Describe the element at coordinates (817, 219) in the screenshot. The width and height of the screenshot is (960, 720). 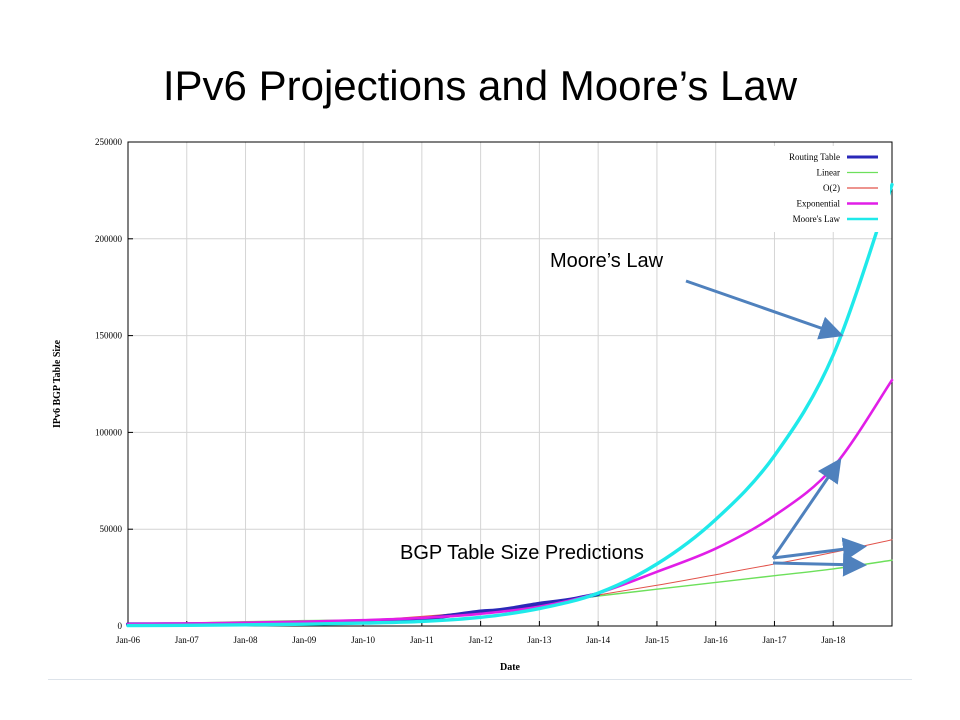
I see `legend-label: Moore's Law` at that location.